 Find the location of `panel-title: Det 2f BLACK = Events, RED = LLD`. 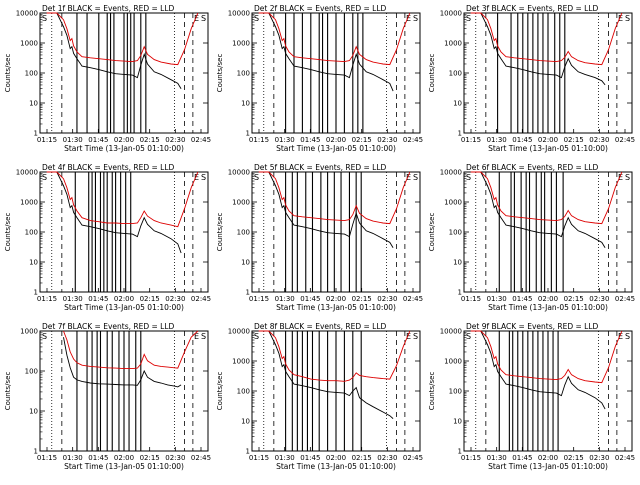

panel-title: Det 2f BLACK = Events, RED = LLD is located at coordinates (320, 8).